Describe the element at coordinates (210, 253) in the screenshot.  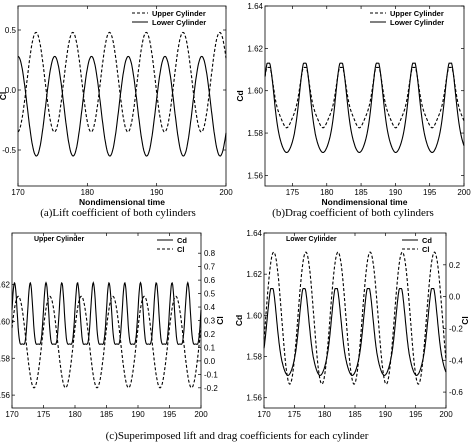
I see `y2-tick-label: 0.8` at that location.